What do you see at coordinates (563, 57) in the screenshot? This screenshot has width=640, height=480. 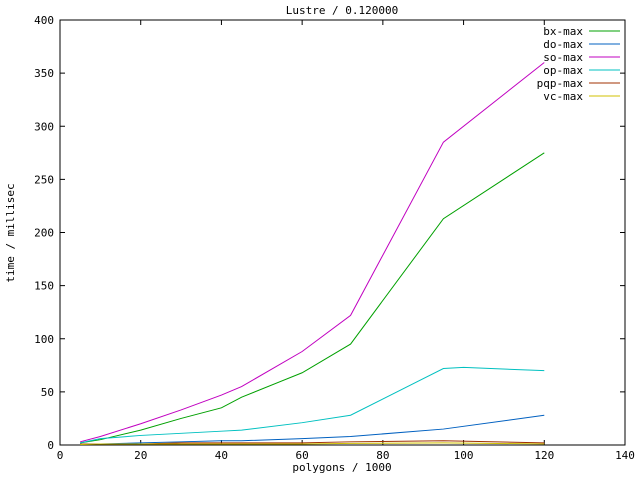 I see `legend-label-so-max: so-max` at bounding box center [563, 57].